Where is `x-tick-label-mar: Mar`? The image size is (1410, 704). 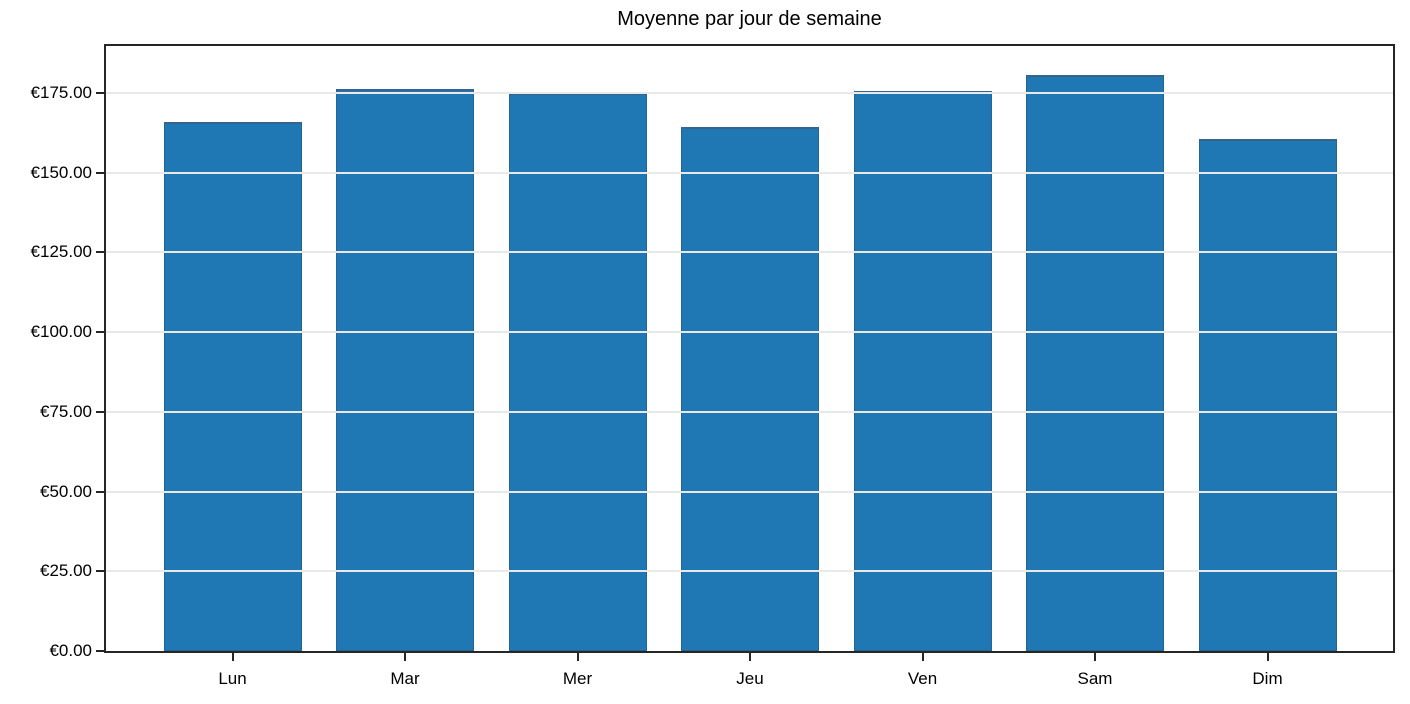 x-tick-label-mar: Mar is located at coordinates (405, 678).